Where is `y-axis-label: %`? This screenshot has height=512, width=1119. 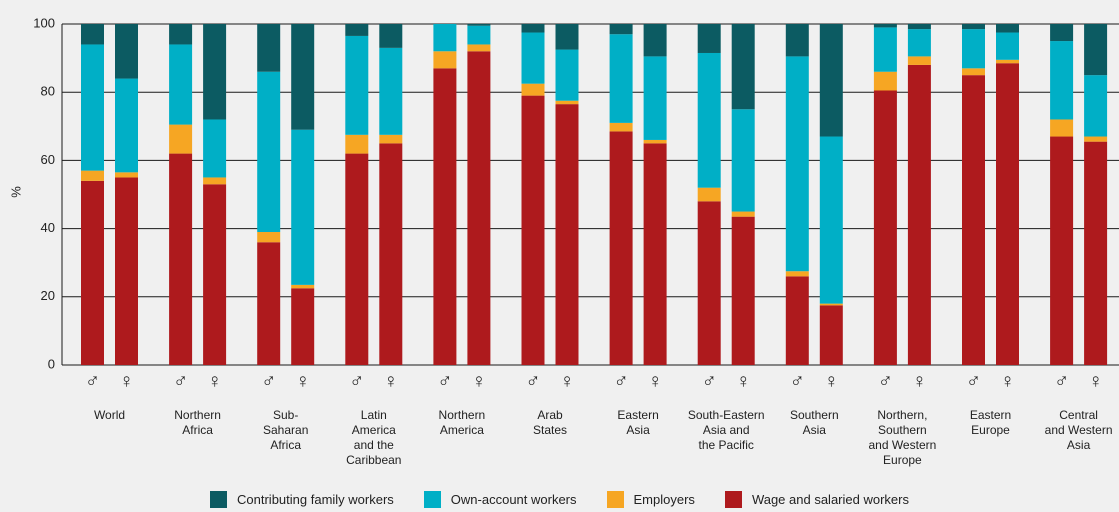
y-axis-label: % is located at coordinates (15, 192).